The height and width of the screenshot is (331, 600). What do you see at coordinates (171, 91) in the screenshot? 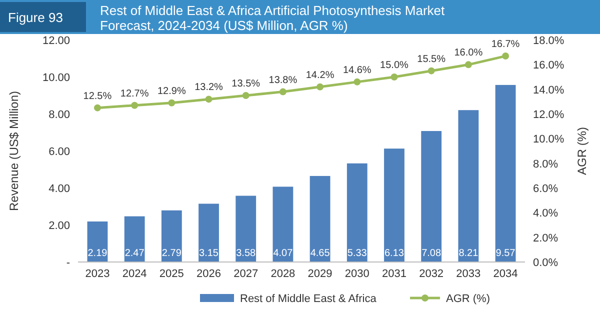
I see `data-label: 12.9%` at bounding box center [171, 91].